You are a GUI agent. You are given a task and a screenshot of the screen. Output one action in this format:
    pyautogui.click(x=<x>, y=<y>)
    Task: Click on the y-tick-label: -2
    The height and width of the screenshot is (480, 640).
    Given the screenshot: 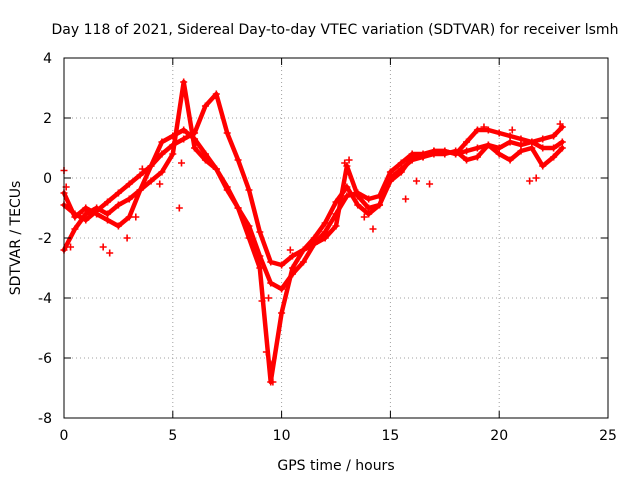 What is the action you would take?
    pyautogui.click(x=45, y=239)
    